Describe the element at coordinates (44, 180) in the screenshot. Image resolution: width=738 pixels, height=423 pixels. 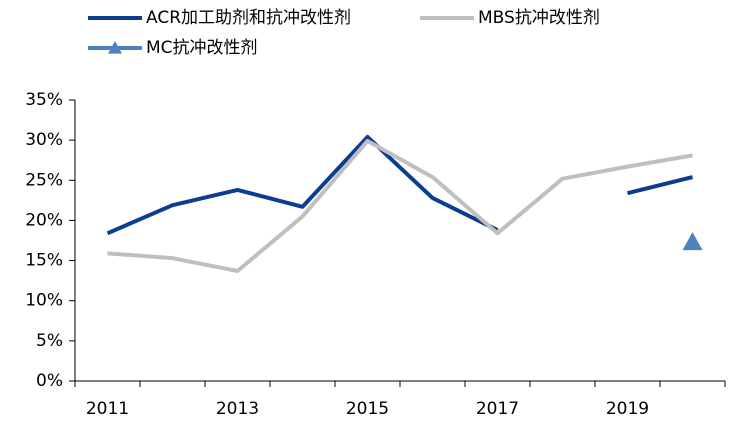
I see `y-tick-label: 25%` at that location.